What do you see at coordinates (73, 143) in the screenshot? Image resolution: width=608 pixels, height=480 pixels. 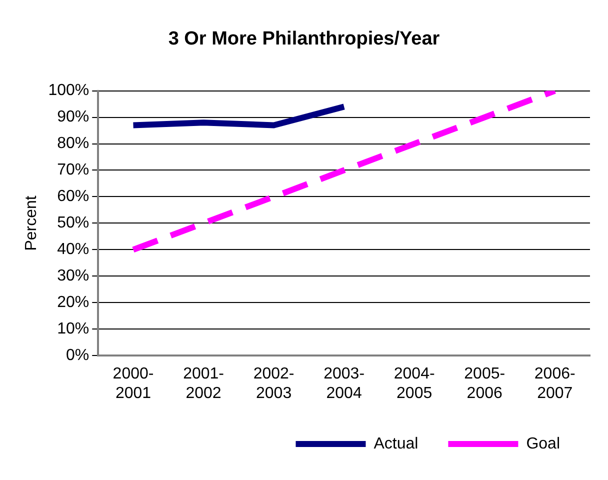 I see `y-tick-label: 80%` at bounding box center [73, 143].